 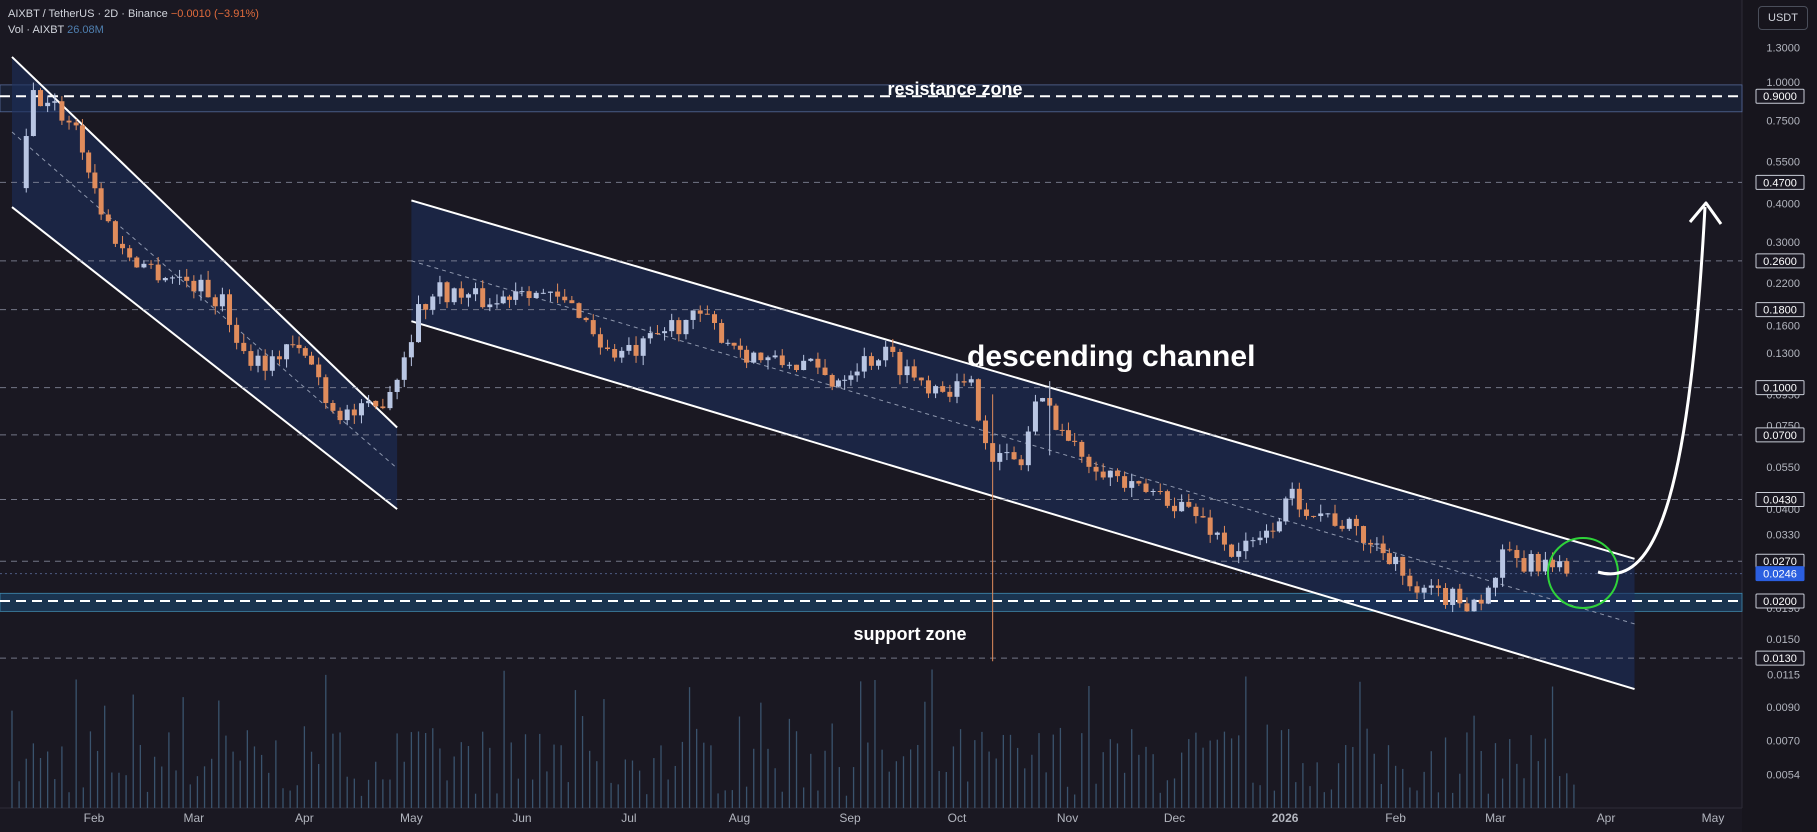 What do you see at coordinates (1780, 389) in the screenshot?
I see `price-tag-label: 0.1000` at bounding box center [1780, 389].